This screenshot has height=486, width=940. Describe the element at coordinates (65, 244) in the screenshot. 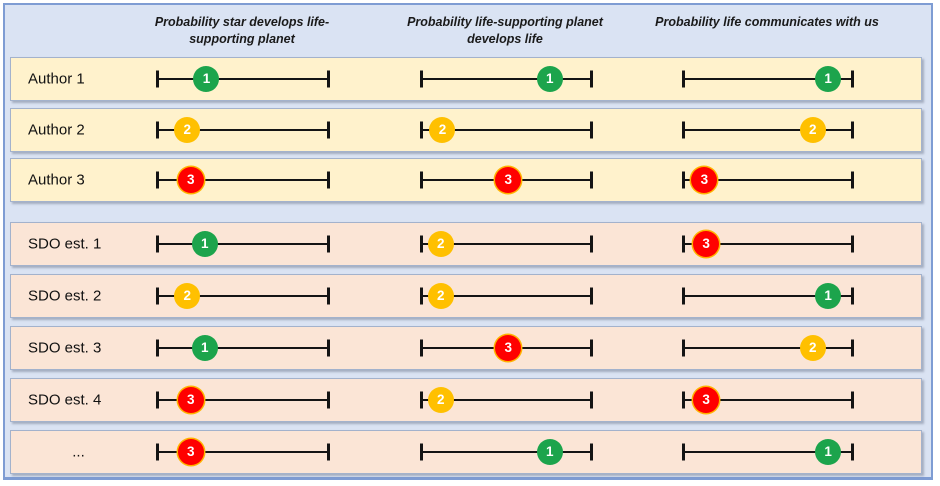

I see `row-label: SDO est. 1` at that location.